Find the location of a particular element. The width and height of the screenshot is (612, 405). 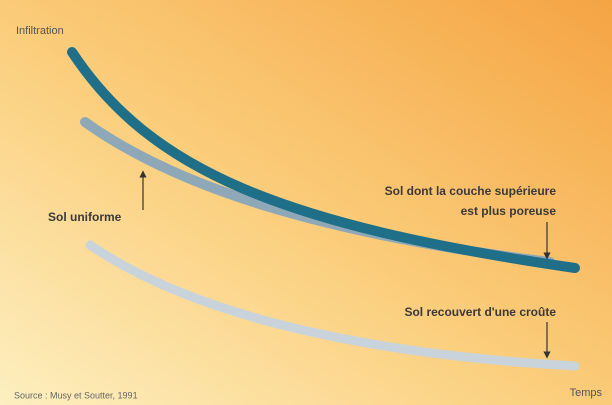

curve-label: Sol recouvert d'une croûte is located at coordinates (480, 312).